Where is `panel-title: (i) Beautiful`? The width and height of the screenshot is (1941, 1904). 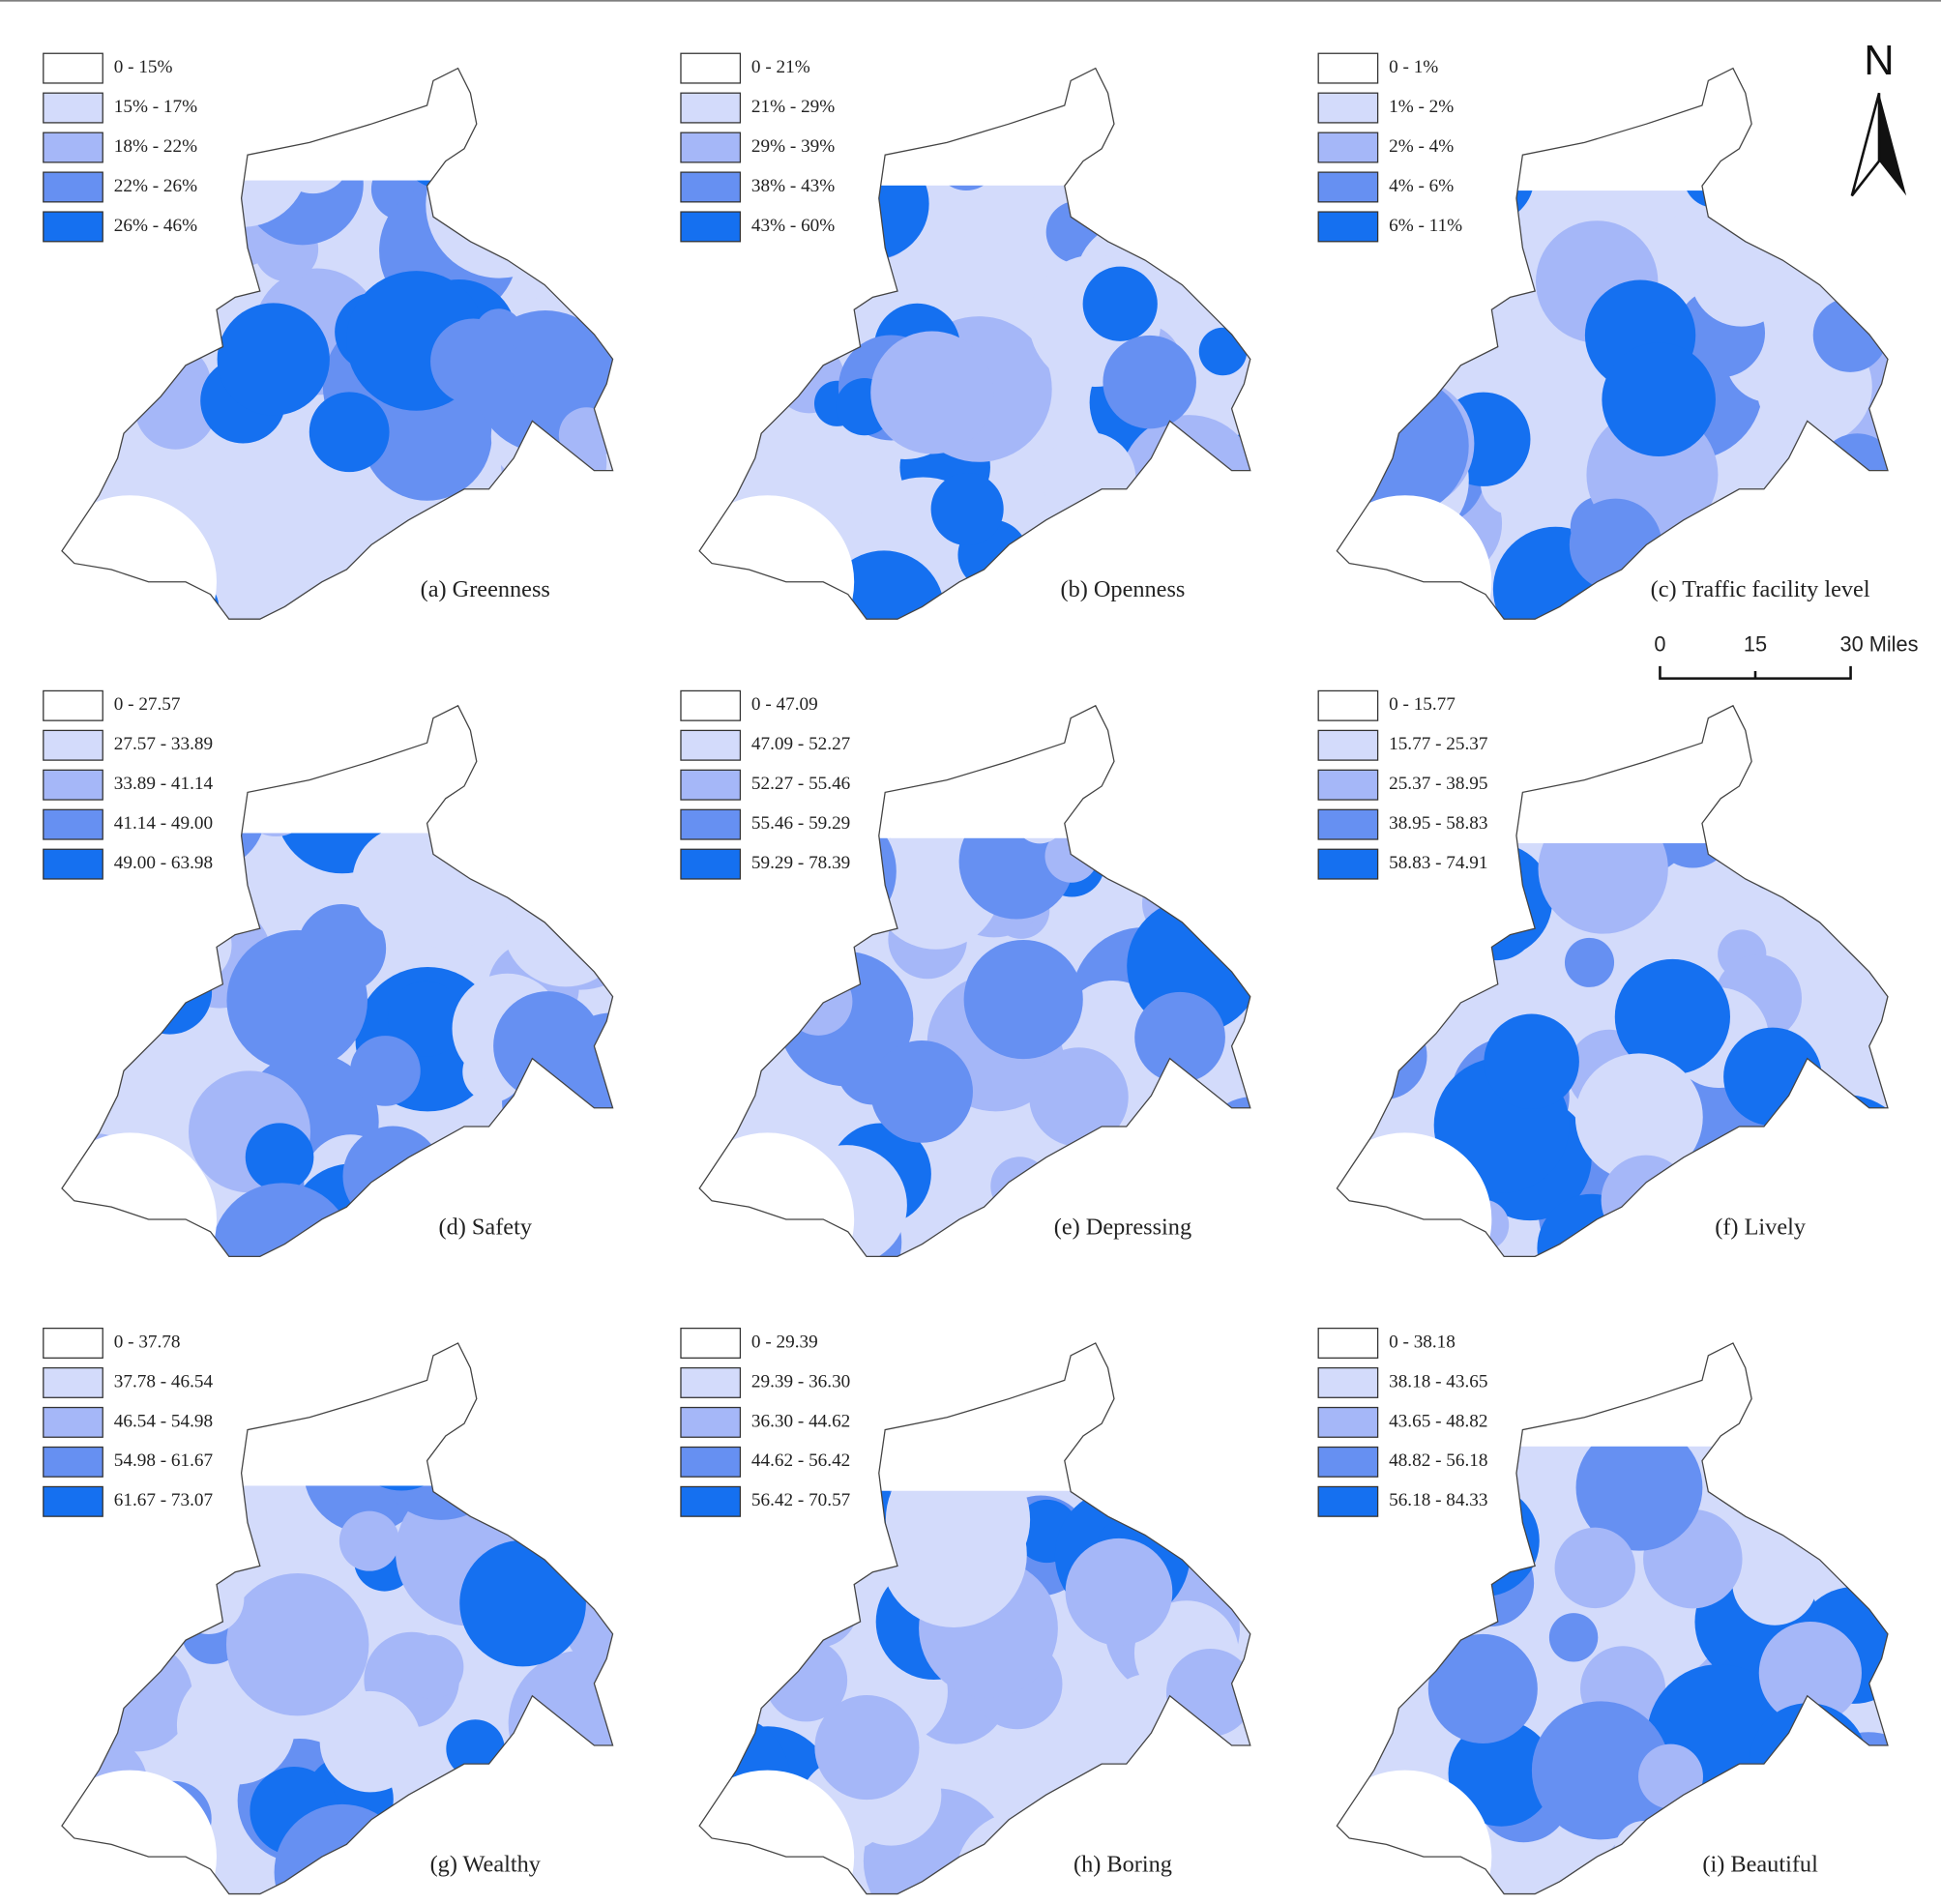
panel-title: (i) Beautiful is located at coordinates (1760, 1865).